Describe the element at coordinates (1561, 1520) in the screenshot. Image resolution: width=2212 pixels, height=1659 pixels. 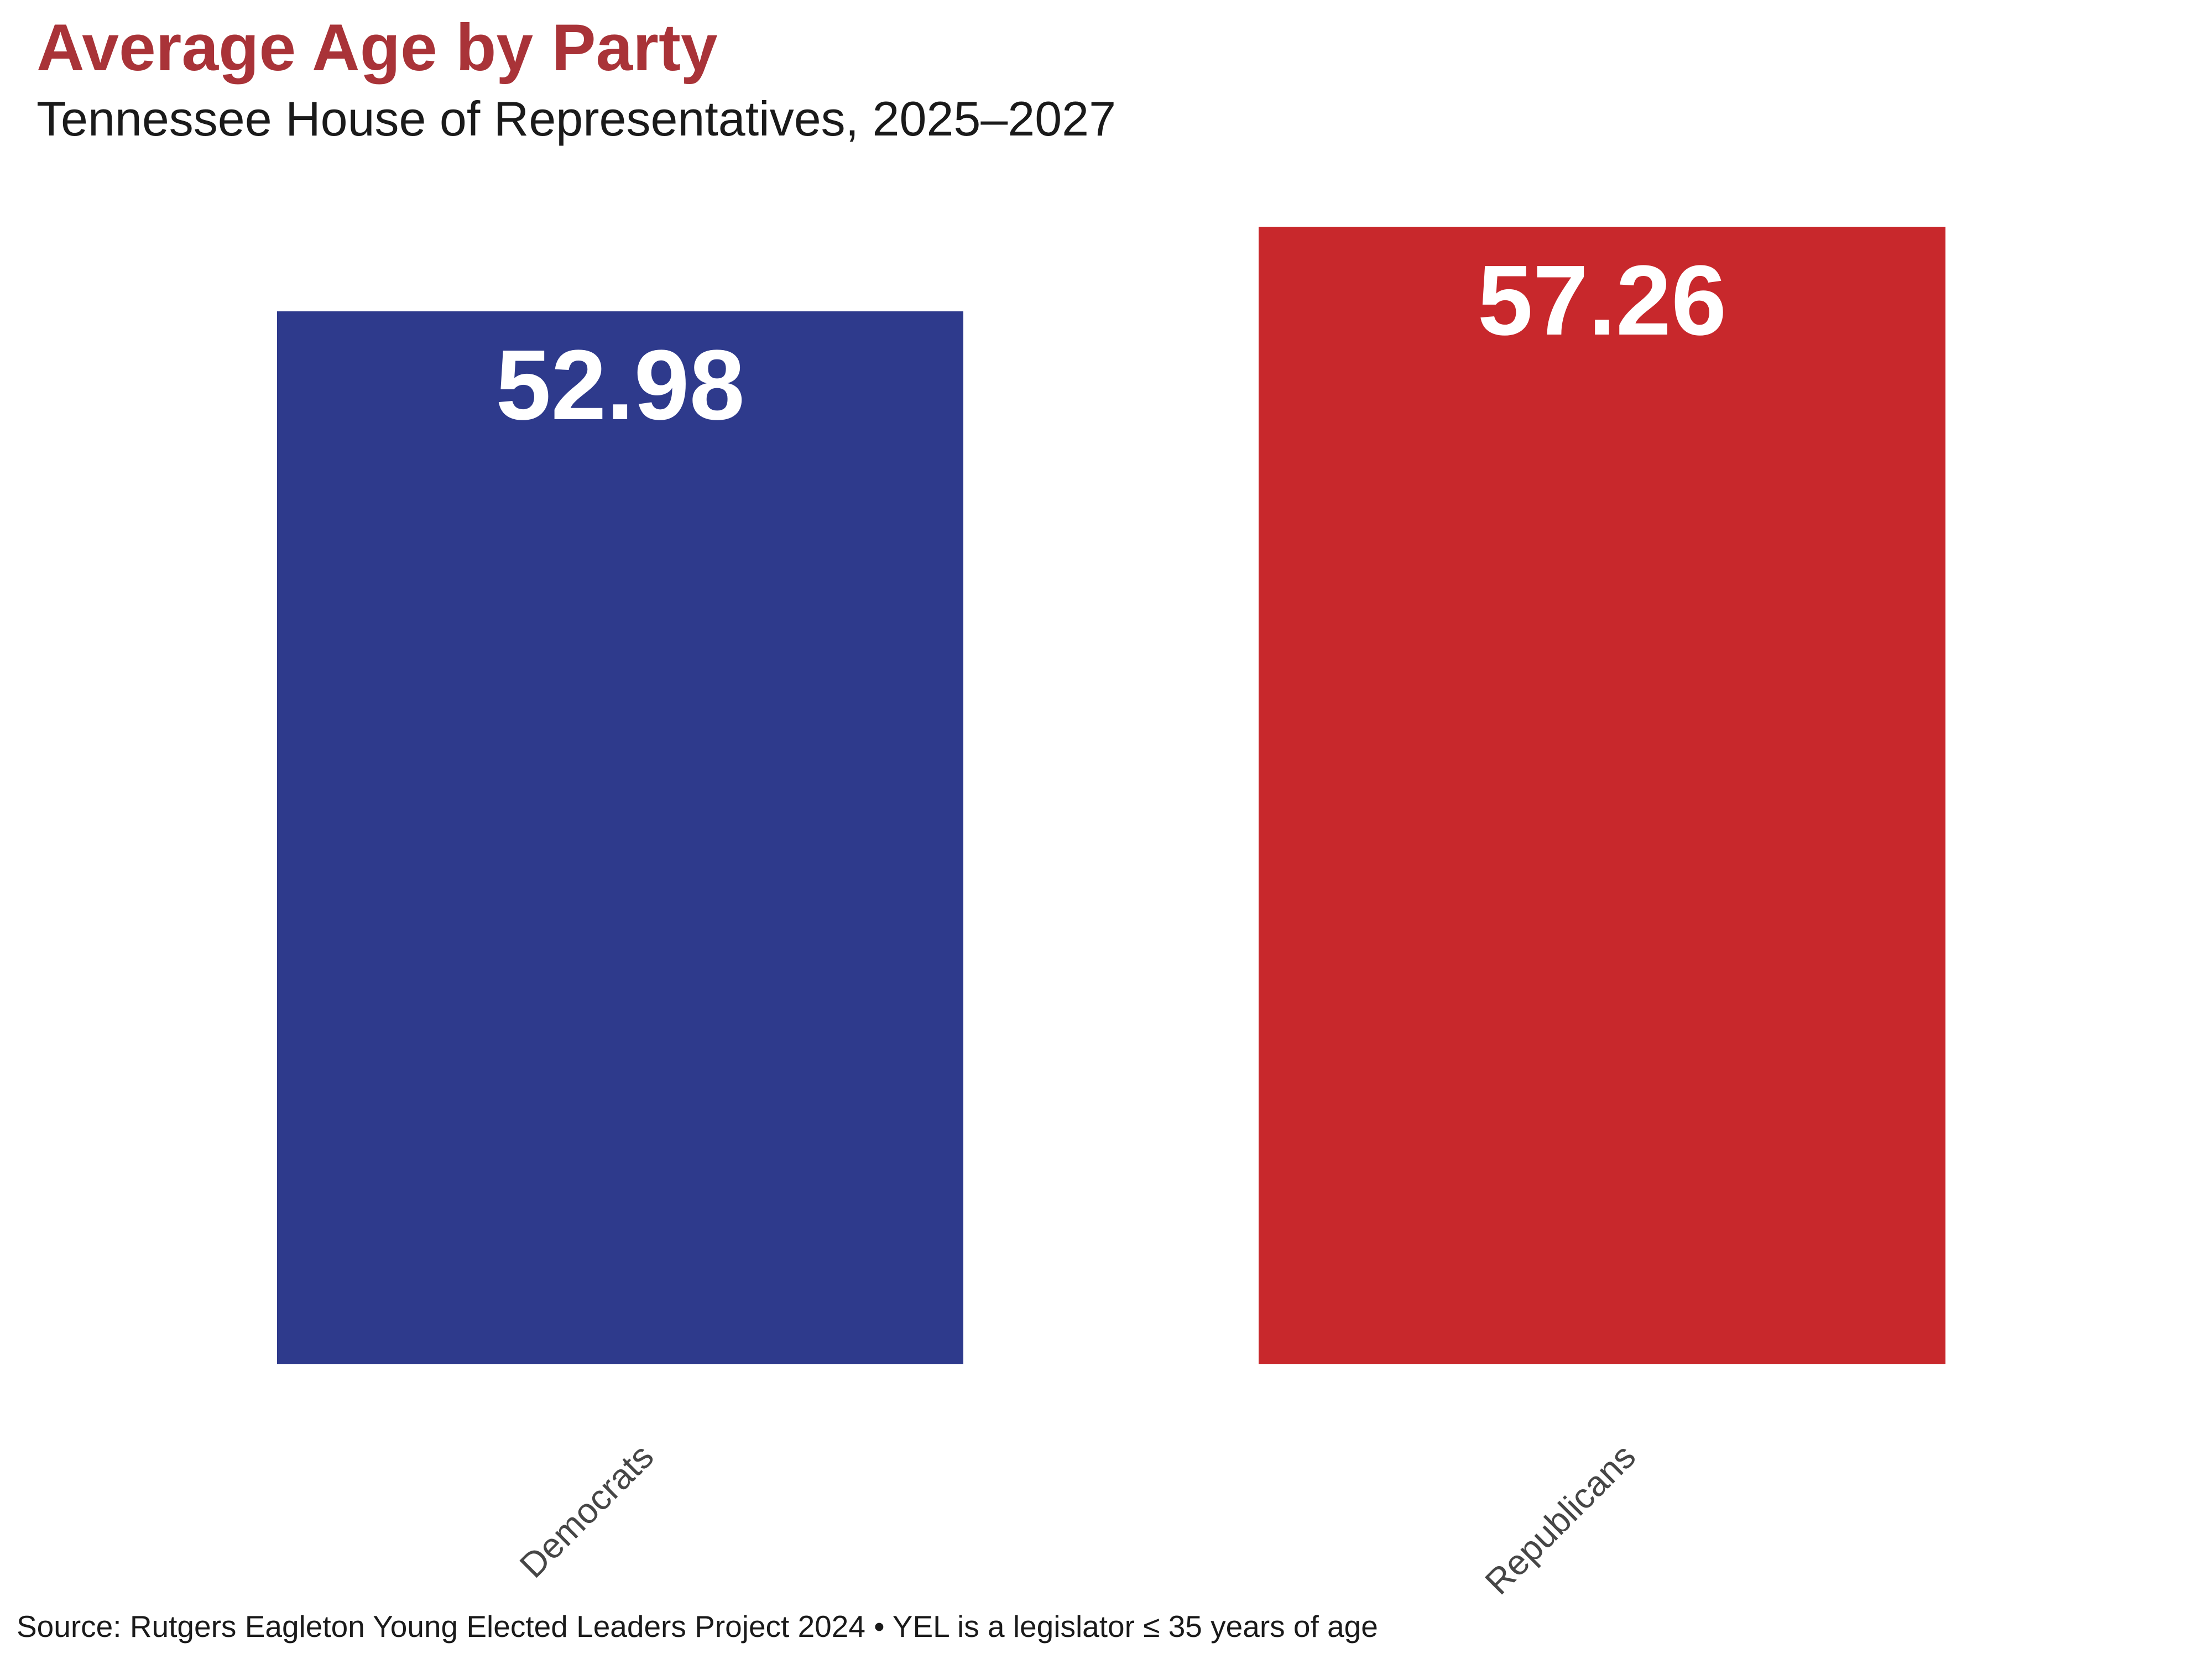
I see `x-axis-label-republicans: Republicans` at that location.